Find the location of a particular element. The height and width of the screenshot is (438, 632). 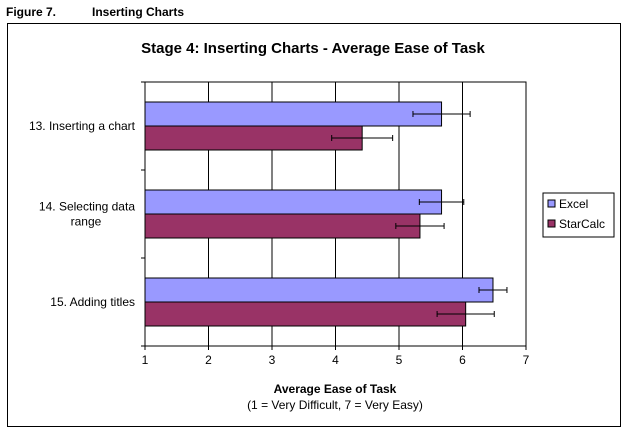

legend-label-starcalc: StarCalc is located at coordinates (582, 224).